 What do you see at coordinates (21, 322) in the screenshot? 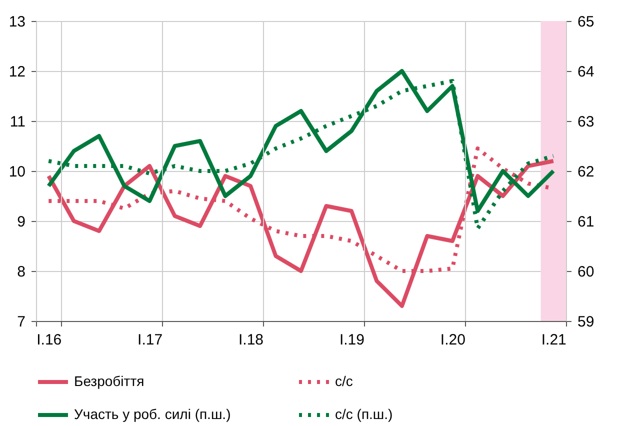
I see `y-tick-label: 7` at bounding box center [21, 322].